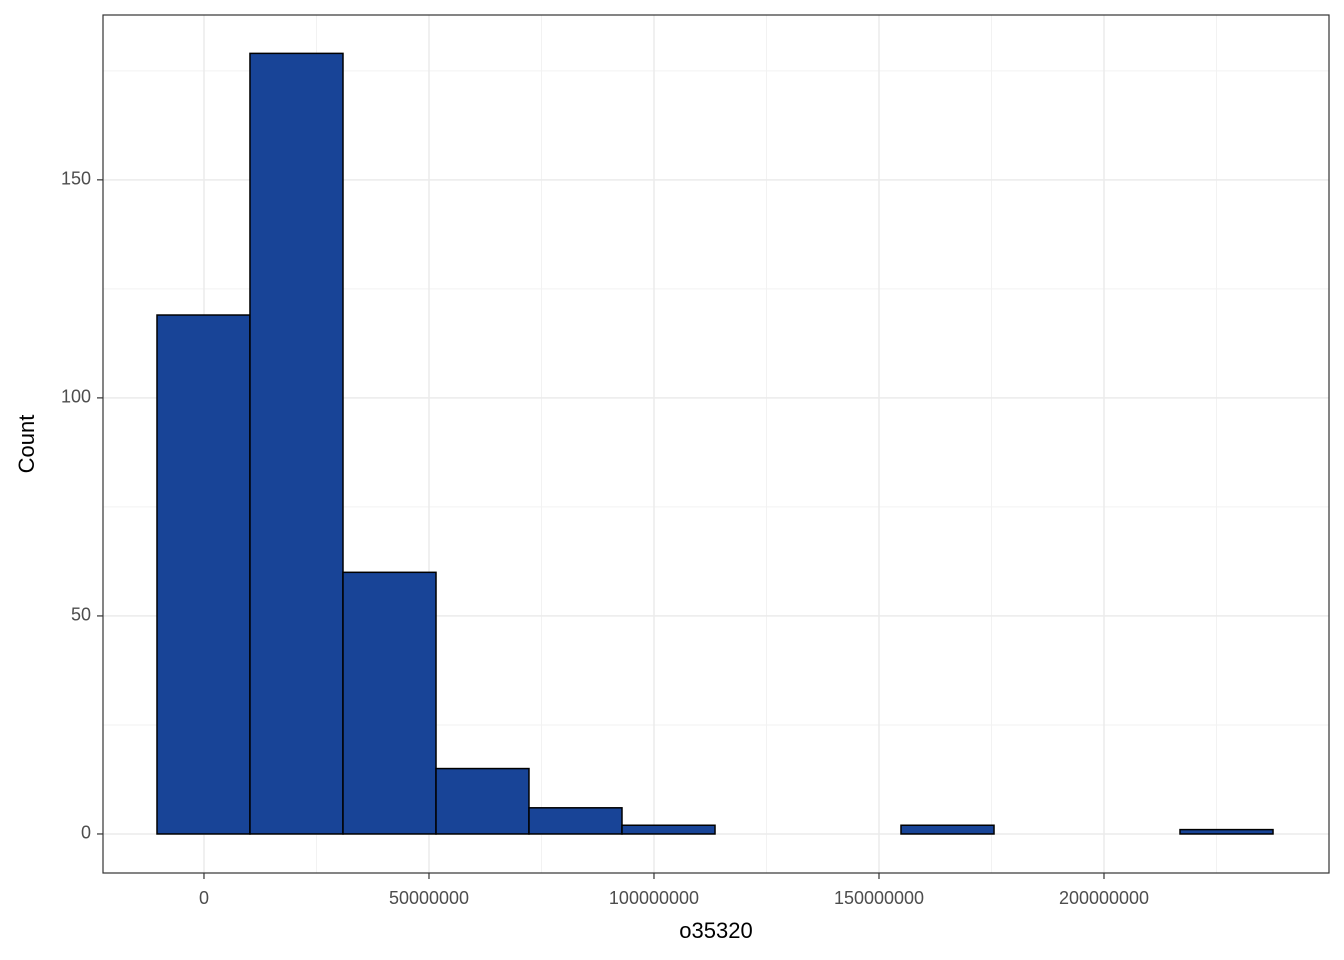 This screenshot has width=1344, height=960. What do you see at coordinates (429, 898) in the screenshot?
I see `x-tick-label: 50000000` at bounding box center [429, 898].